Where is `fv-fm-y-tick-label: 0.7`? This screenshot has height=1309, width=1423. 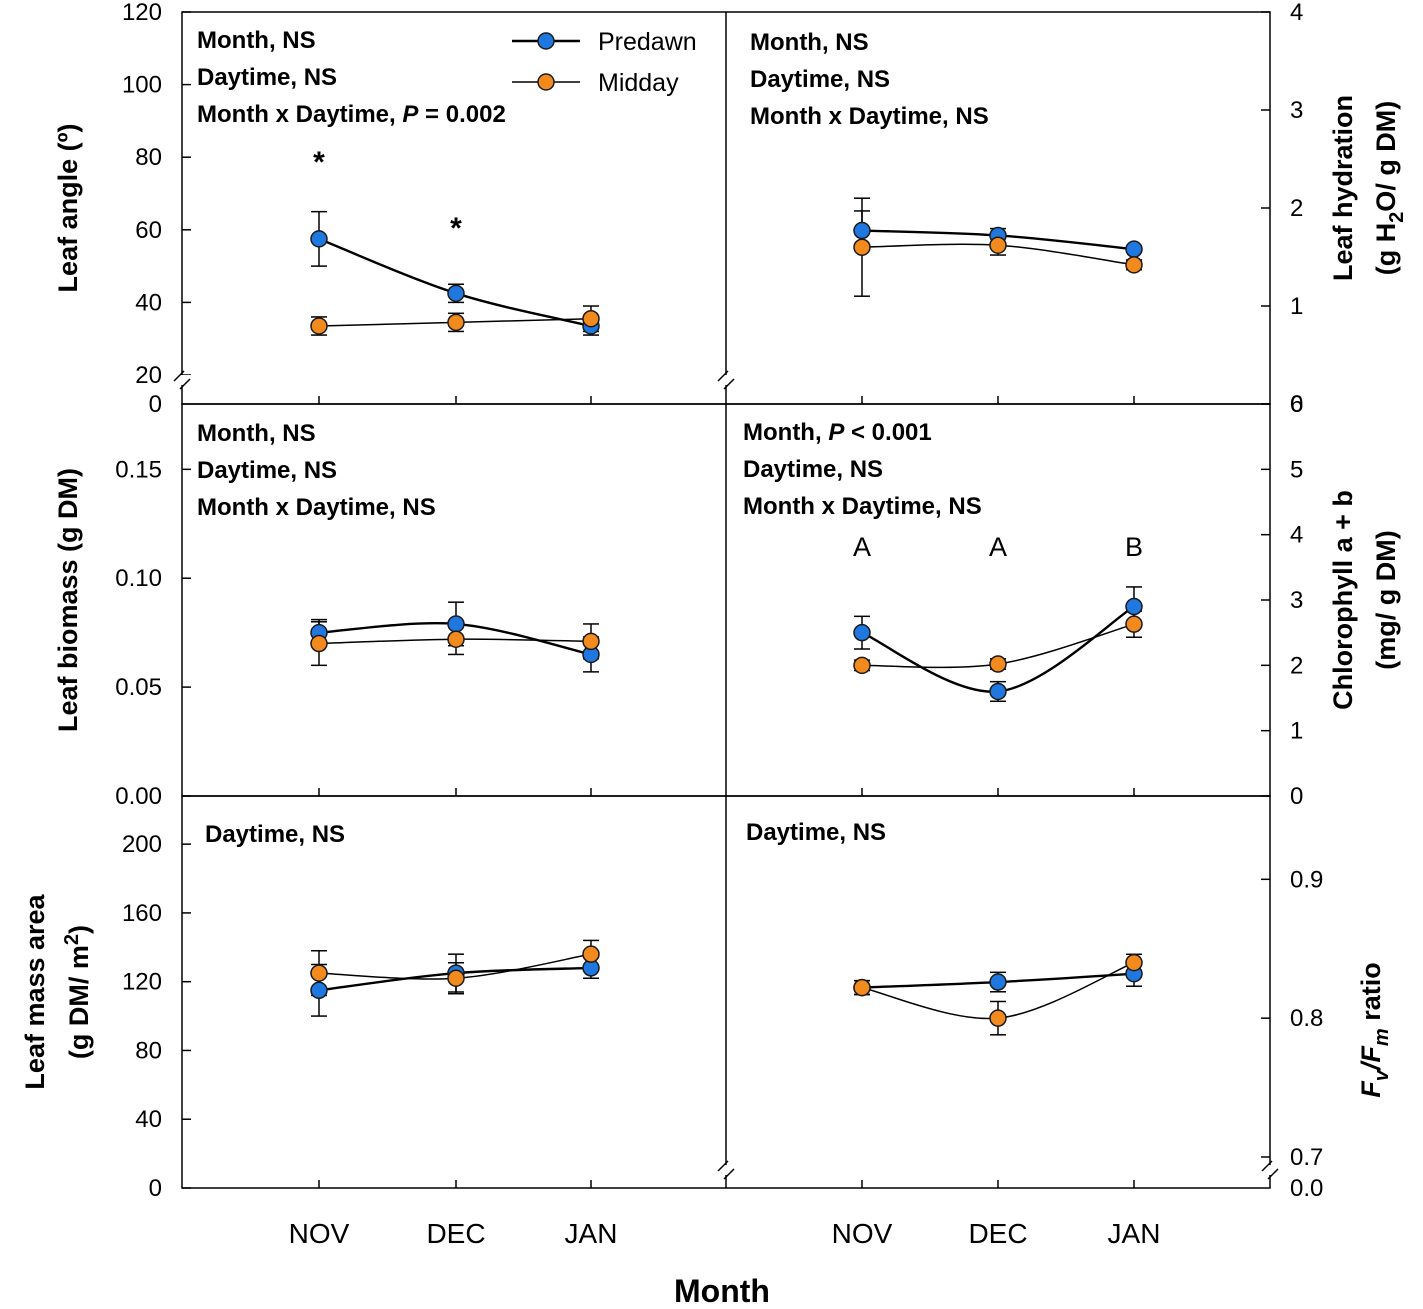 fv-fm-y-tick-label: 0.7 is located at coordinates (1306, 1157).